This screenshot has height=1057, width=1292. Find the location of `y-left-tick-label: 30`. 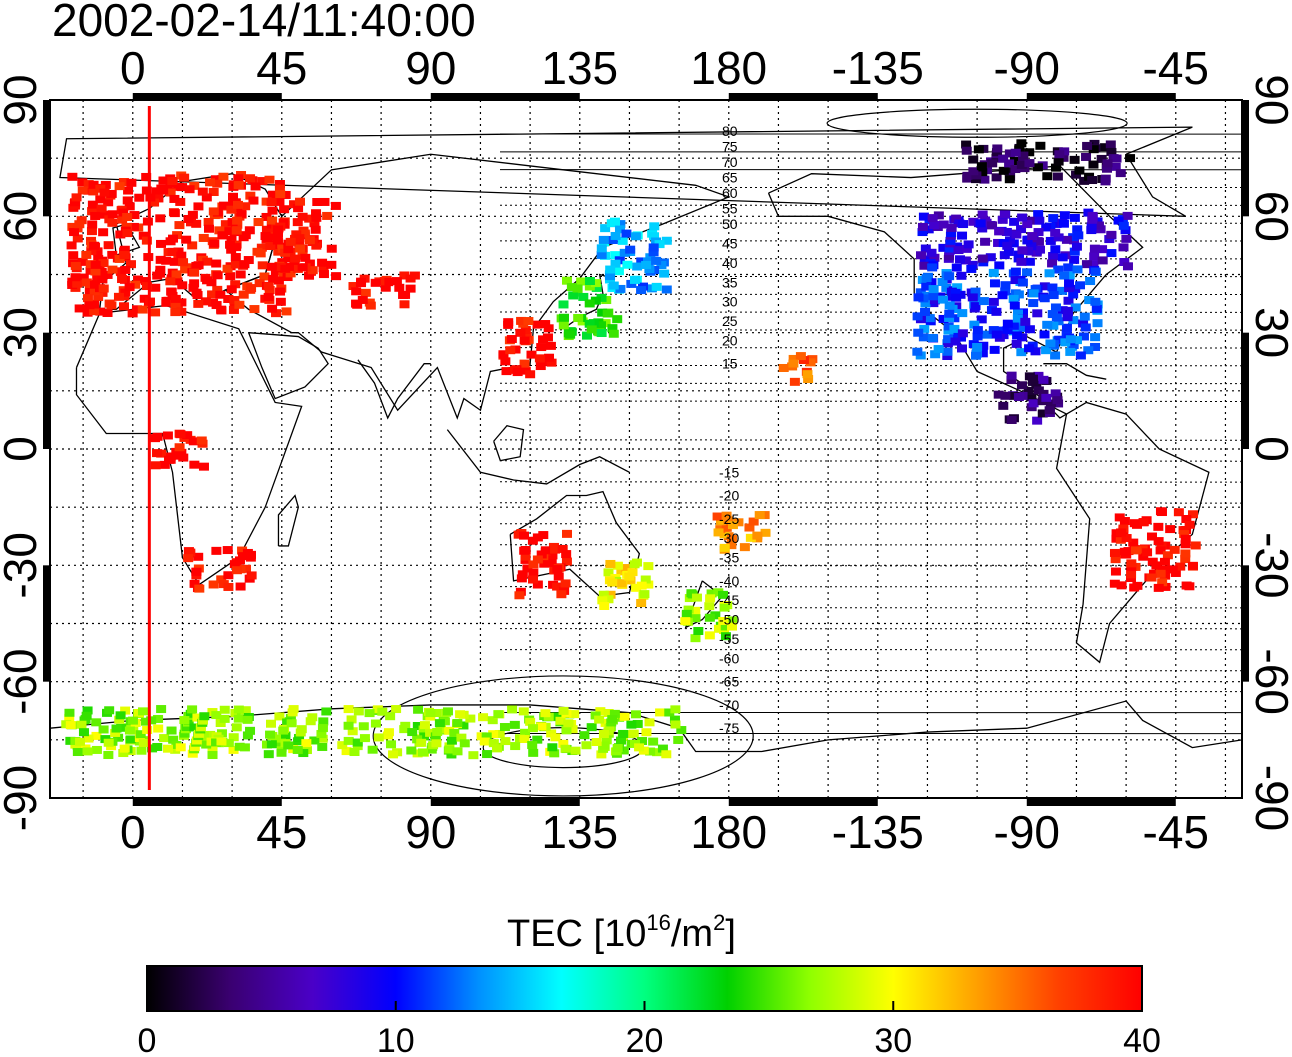

y-left-tick-label: 30 is located at coordinates (23, 332).